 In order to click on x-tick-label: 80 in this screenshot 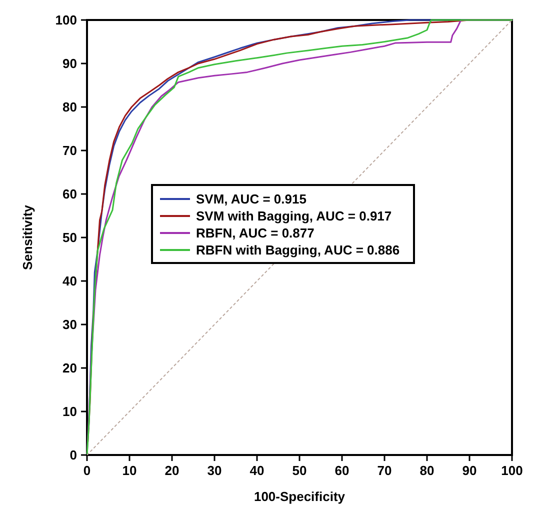, I will do `click(427, 470)`.